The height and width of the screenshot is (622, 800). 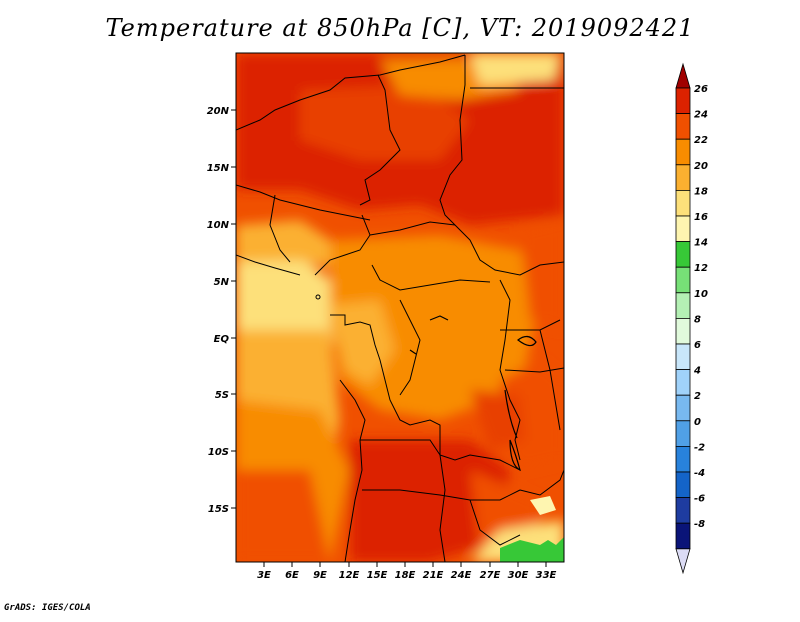 What do you see at coordinates (701, 140) in the screenshot?
I see `colorbar-level-label: 22` at bounding box center [701, 140].